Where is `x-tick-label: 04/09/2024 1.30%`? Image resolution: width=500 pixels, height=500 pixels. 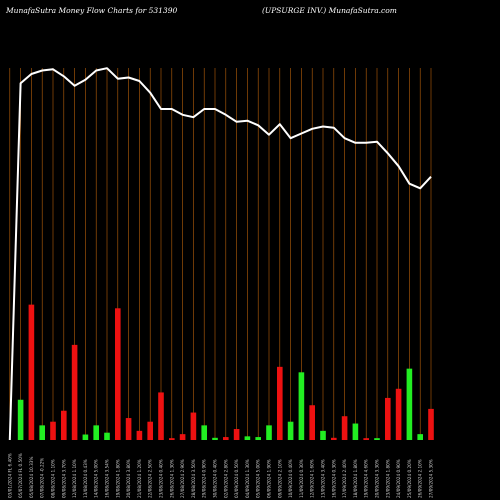
x-tick-label: 04/09/2024 1.30% is located at coordinates (247, 478).